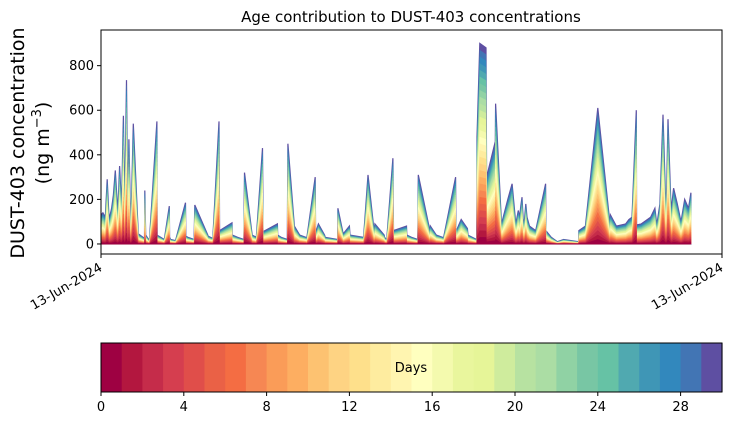 This screenshot has height=425, width=730. Describe the element at coordinates (18, 142) in the screenshot. I see `y-axis-label-line1: DUST-403 concentration` at that location.